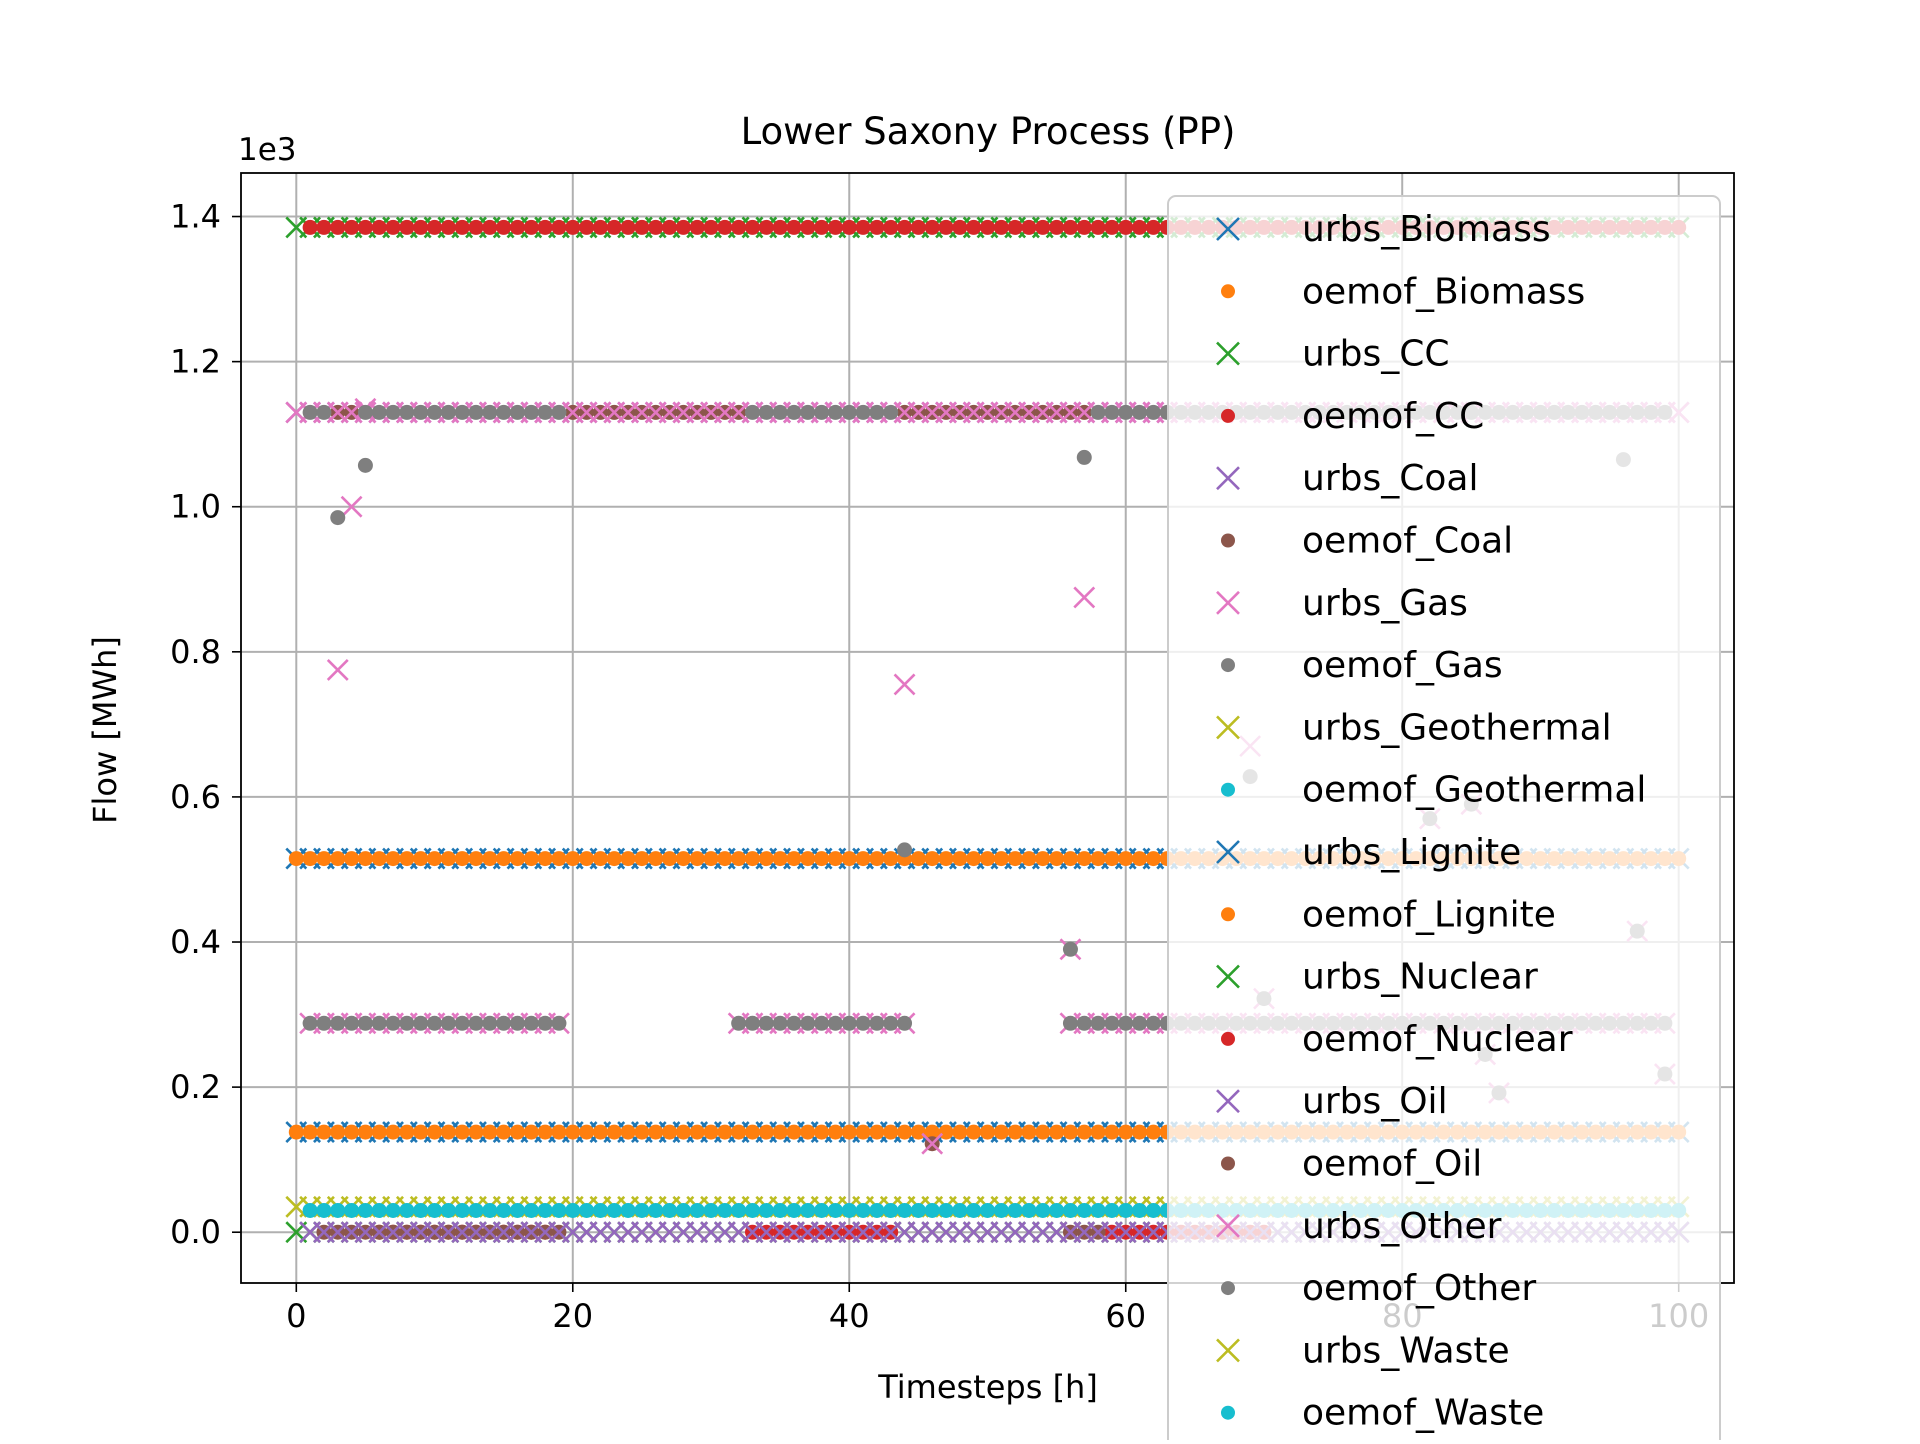  What do you see at coordinates (195, 797) in the screenshot?
I see `y-tick-label: 0.6` at bounding box center [195, 797].